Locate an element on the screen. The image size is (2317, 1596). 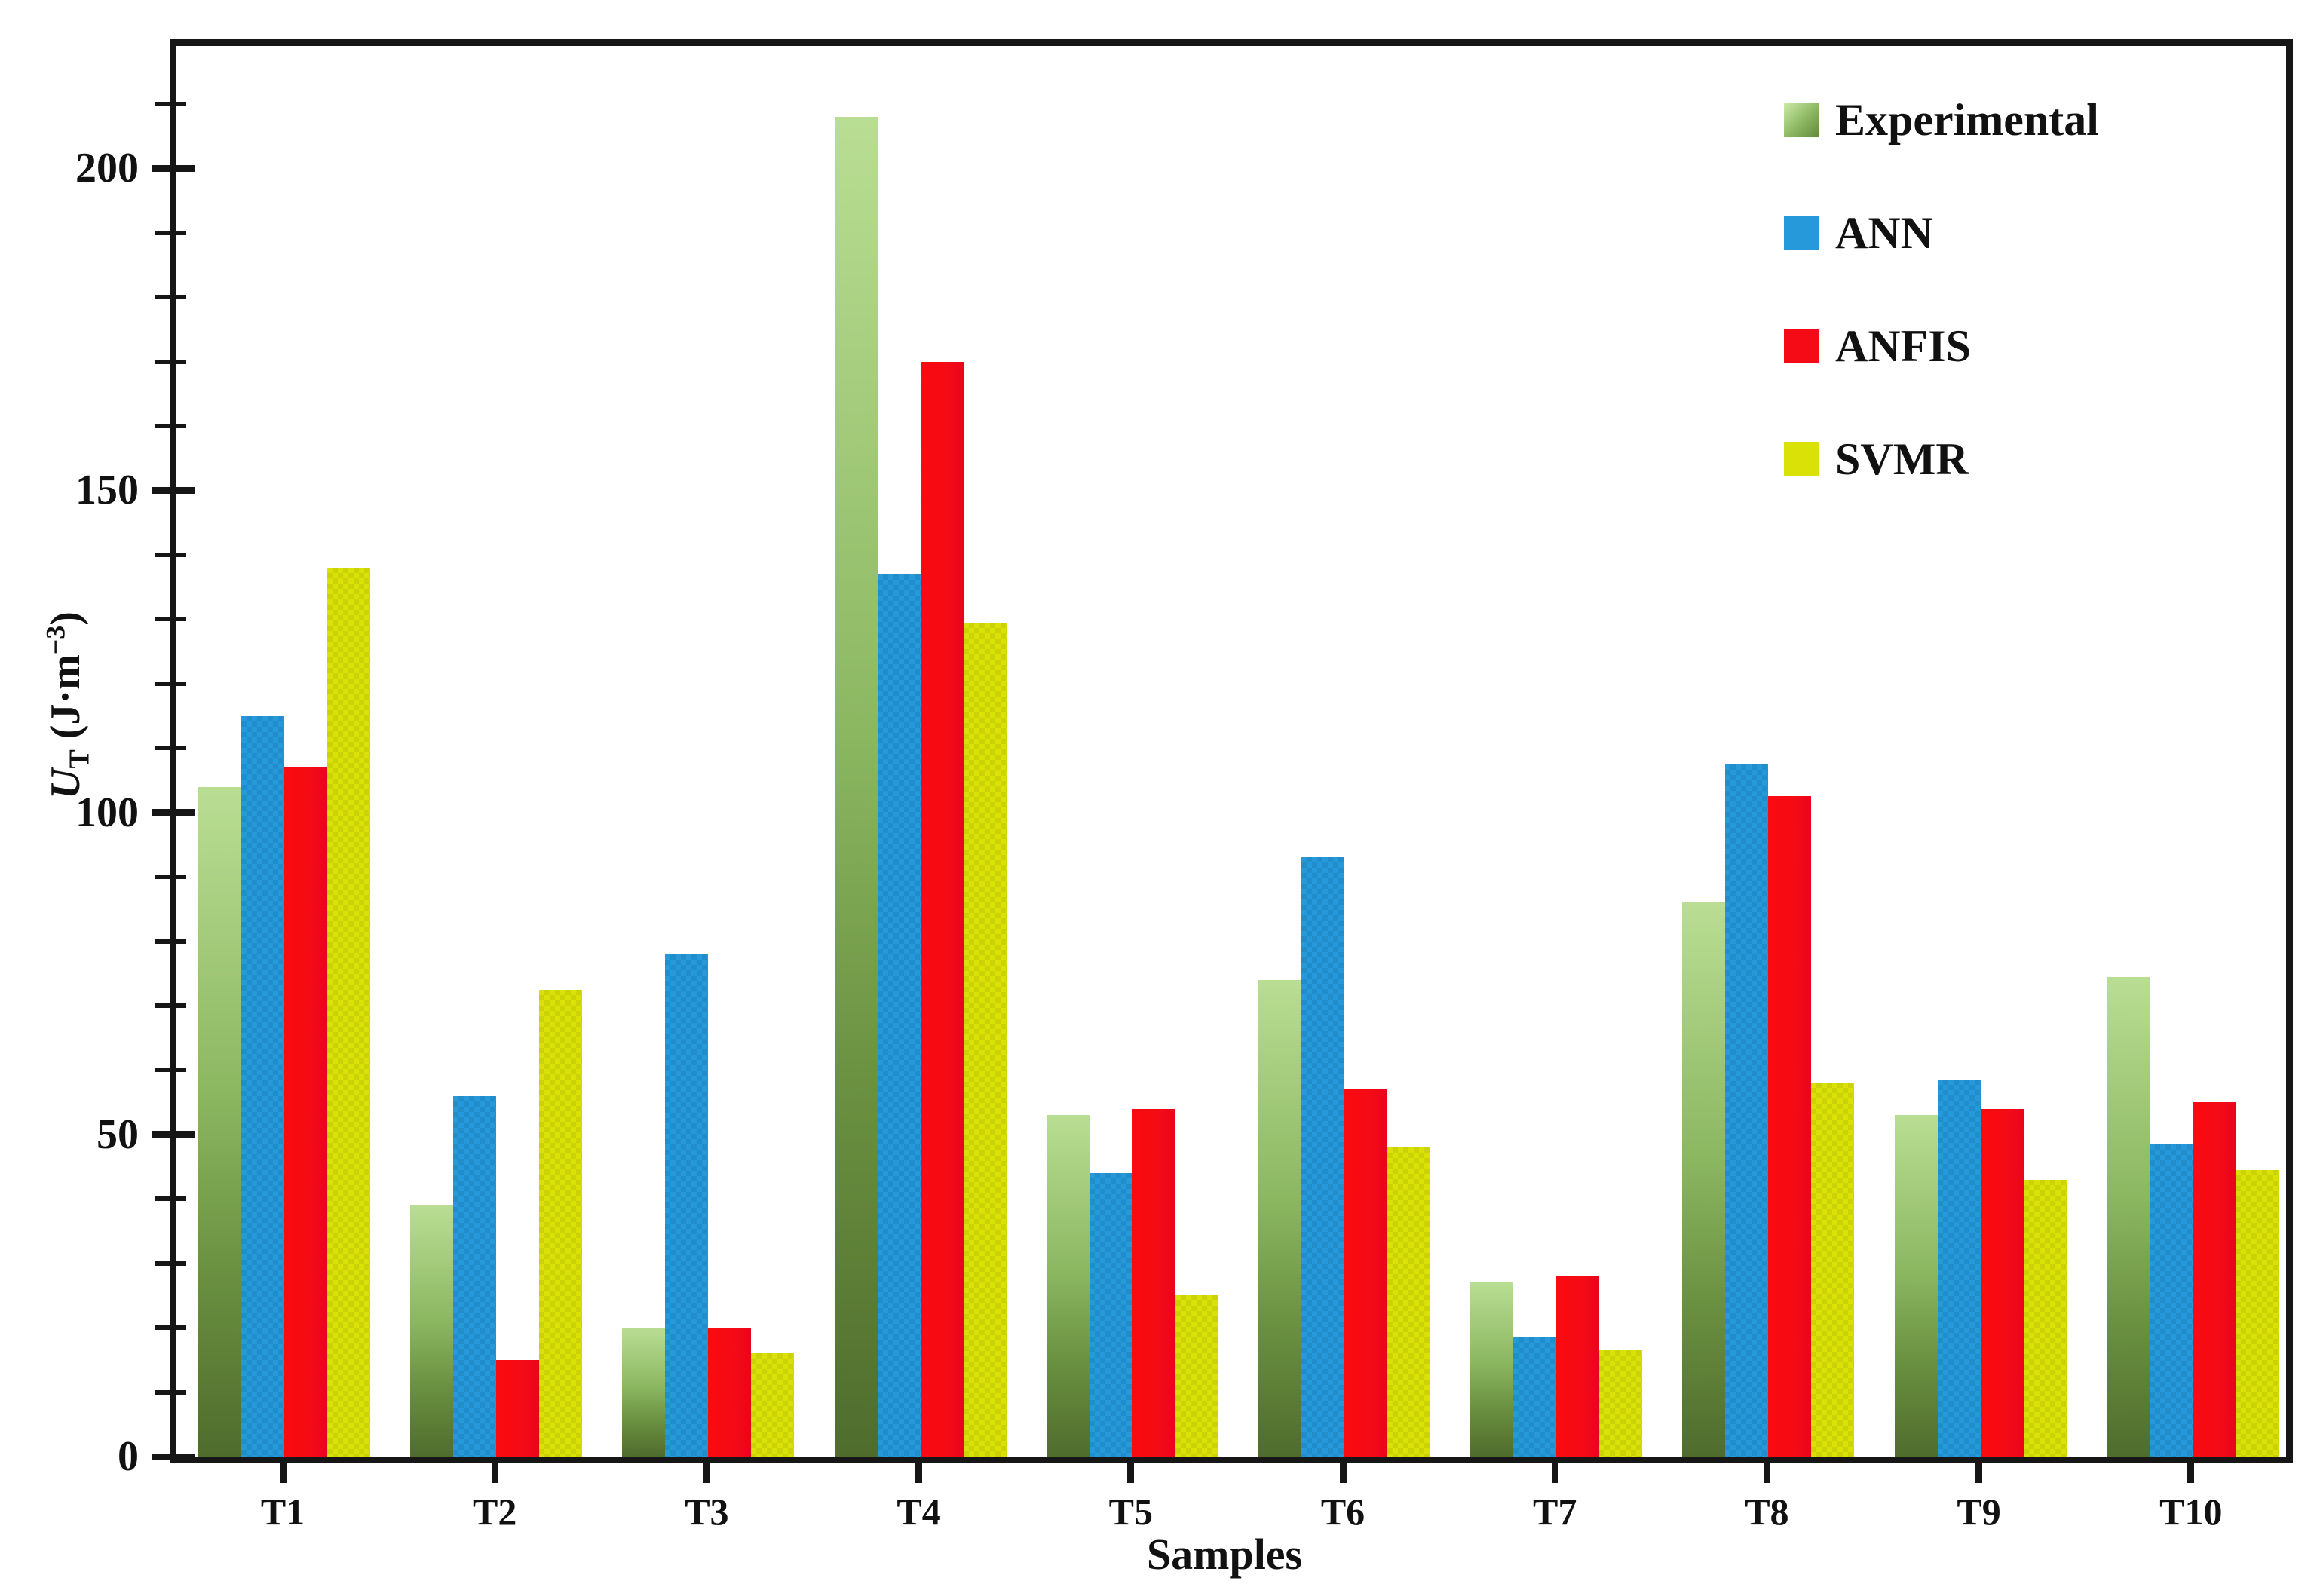
bar-T4-Experimental is located at coordinates (856, 786).